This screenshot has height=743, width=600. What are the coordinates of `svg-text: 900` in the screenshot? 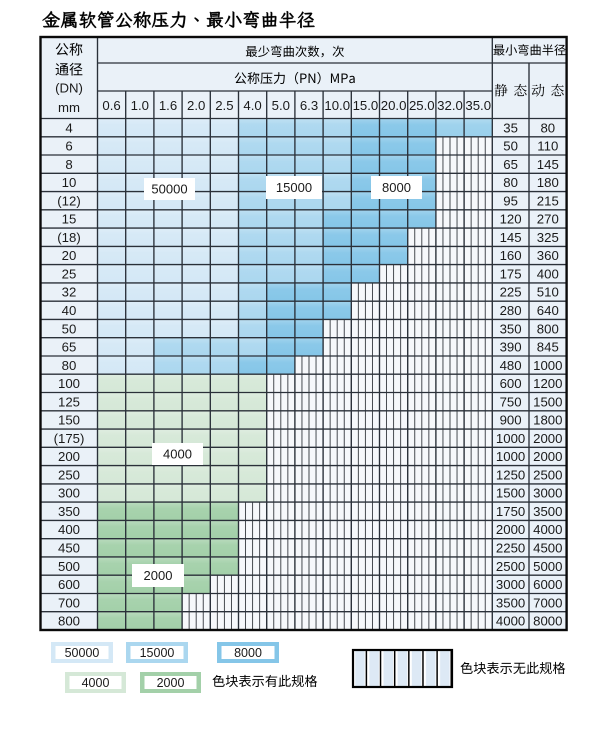 It's located at (511, 420).